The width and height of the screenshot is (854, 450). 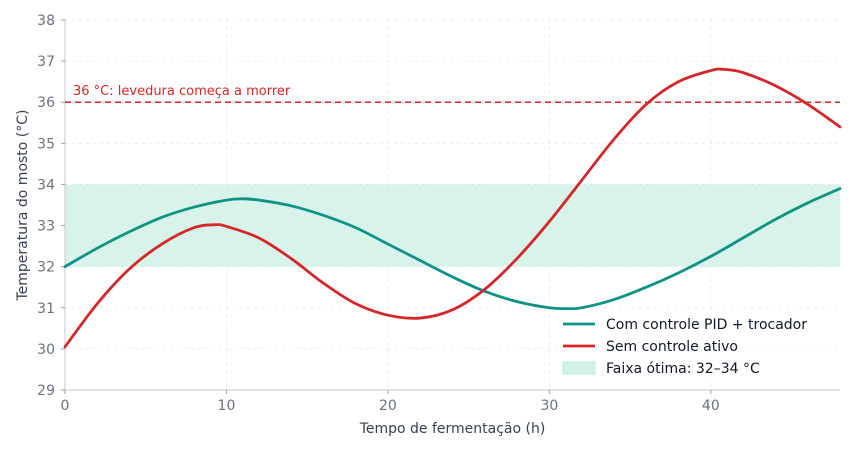 What do you see at coordinates (46, 350) in the screenshot?
I see `y-tick-label: 30` at bounding box center [46, 350].